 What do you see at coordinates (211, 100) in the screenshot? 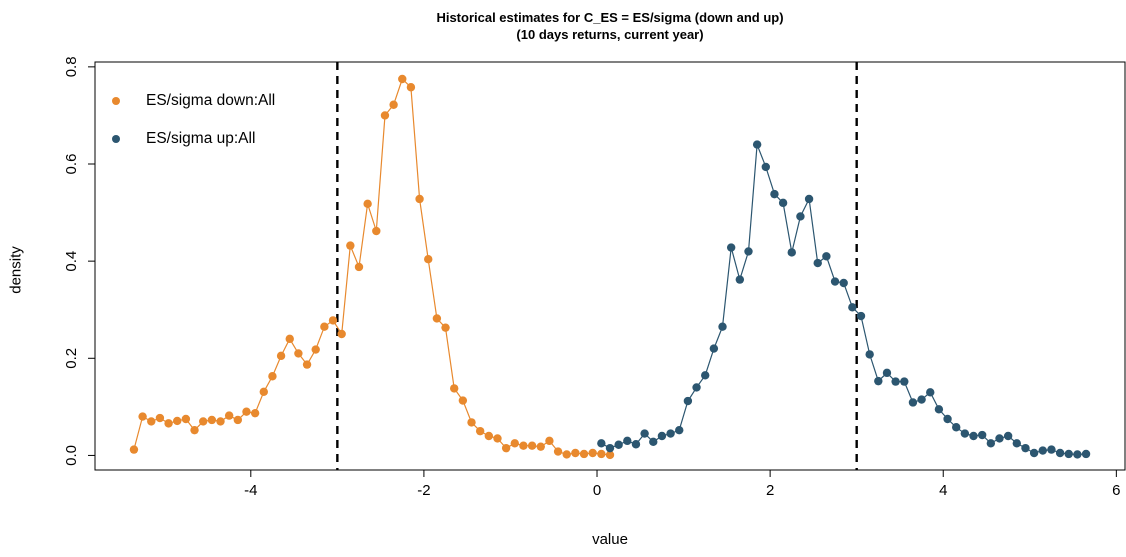
I see `legend-label-down: ES/sigma down:All` at bounding box center [211, 100].